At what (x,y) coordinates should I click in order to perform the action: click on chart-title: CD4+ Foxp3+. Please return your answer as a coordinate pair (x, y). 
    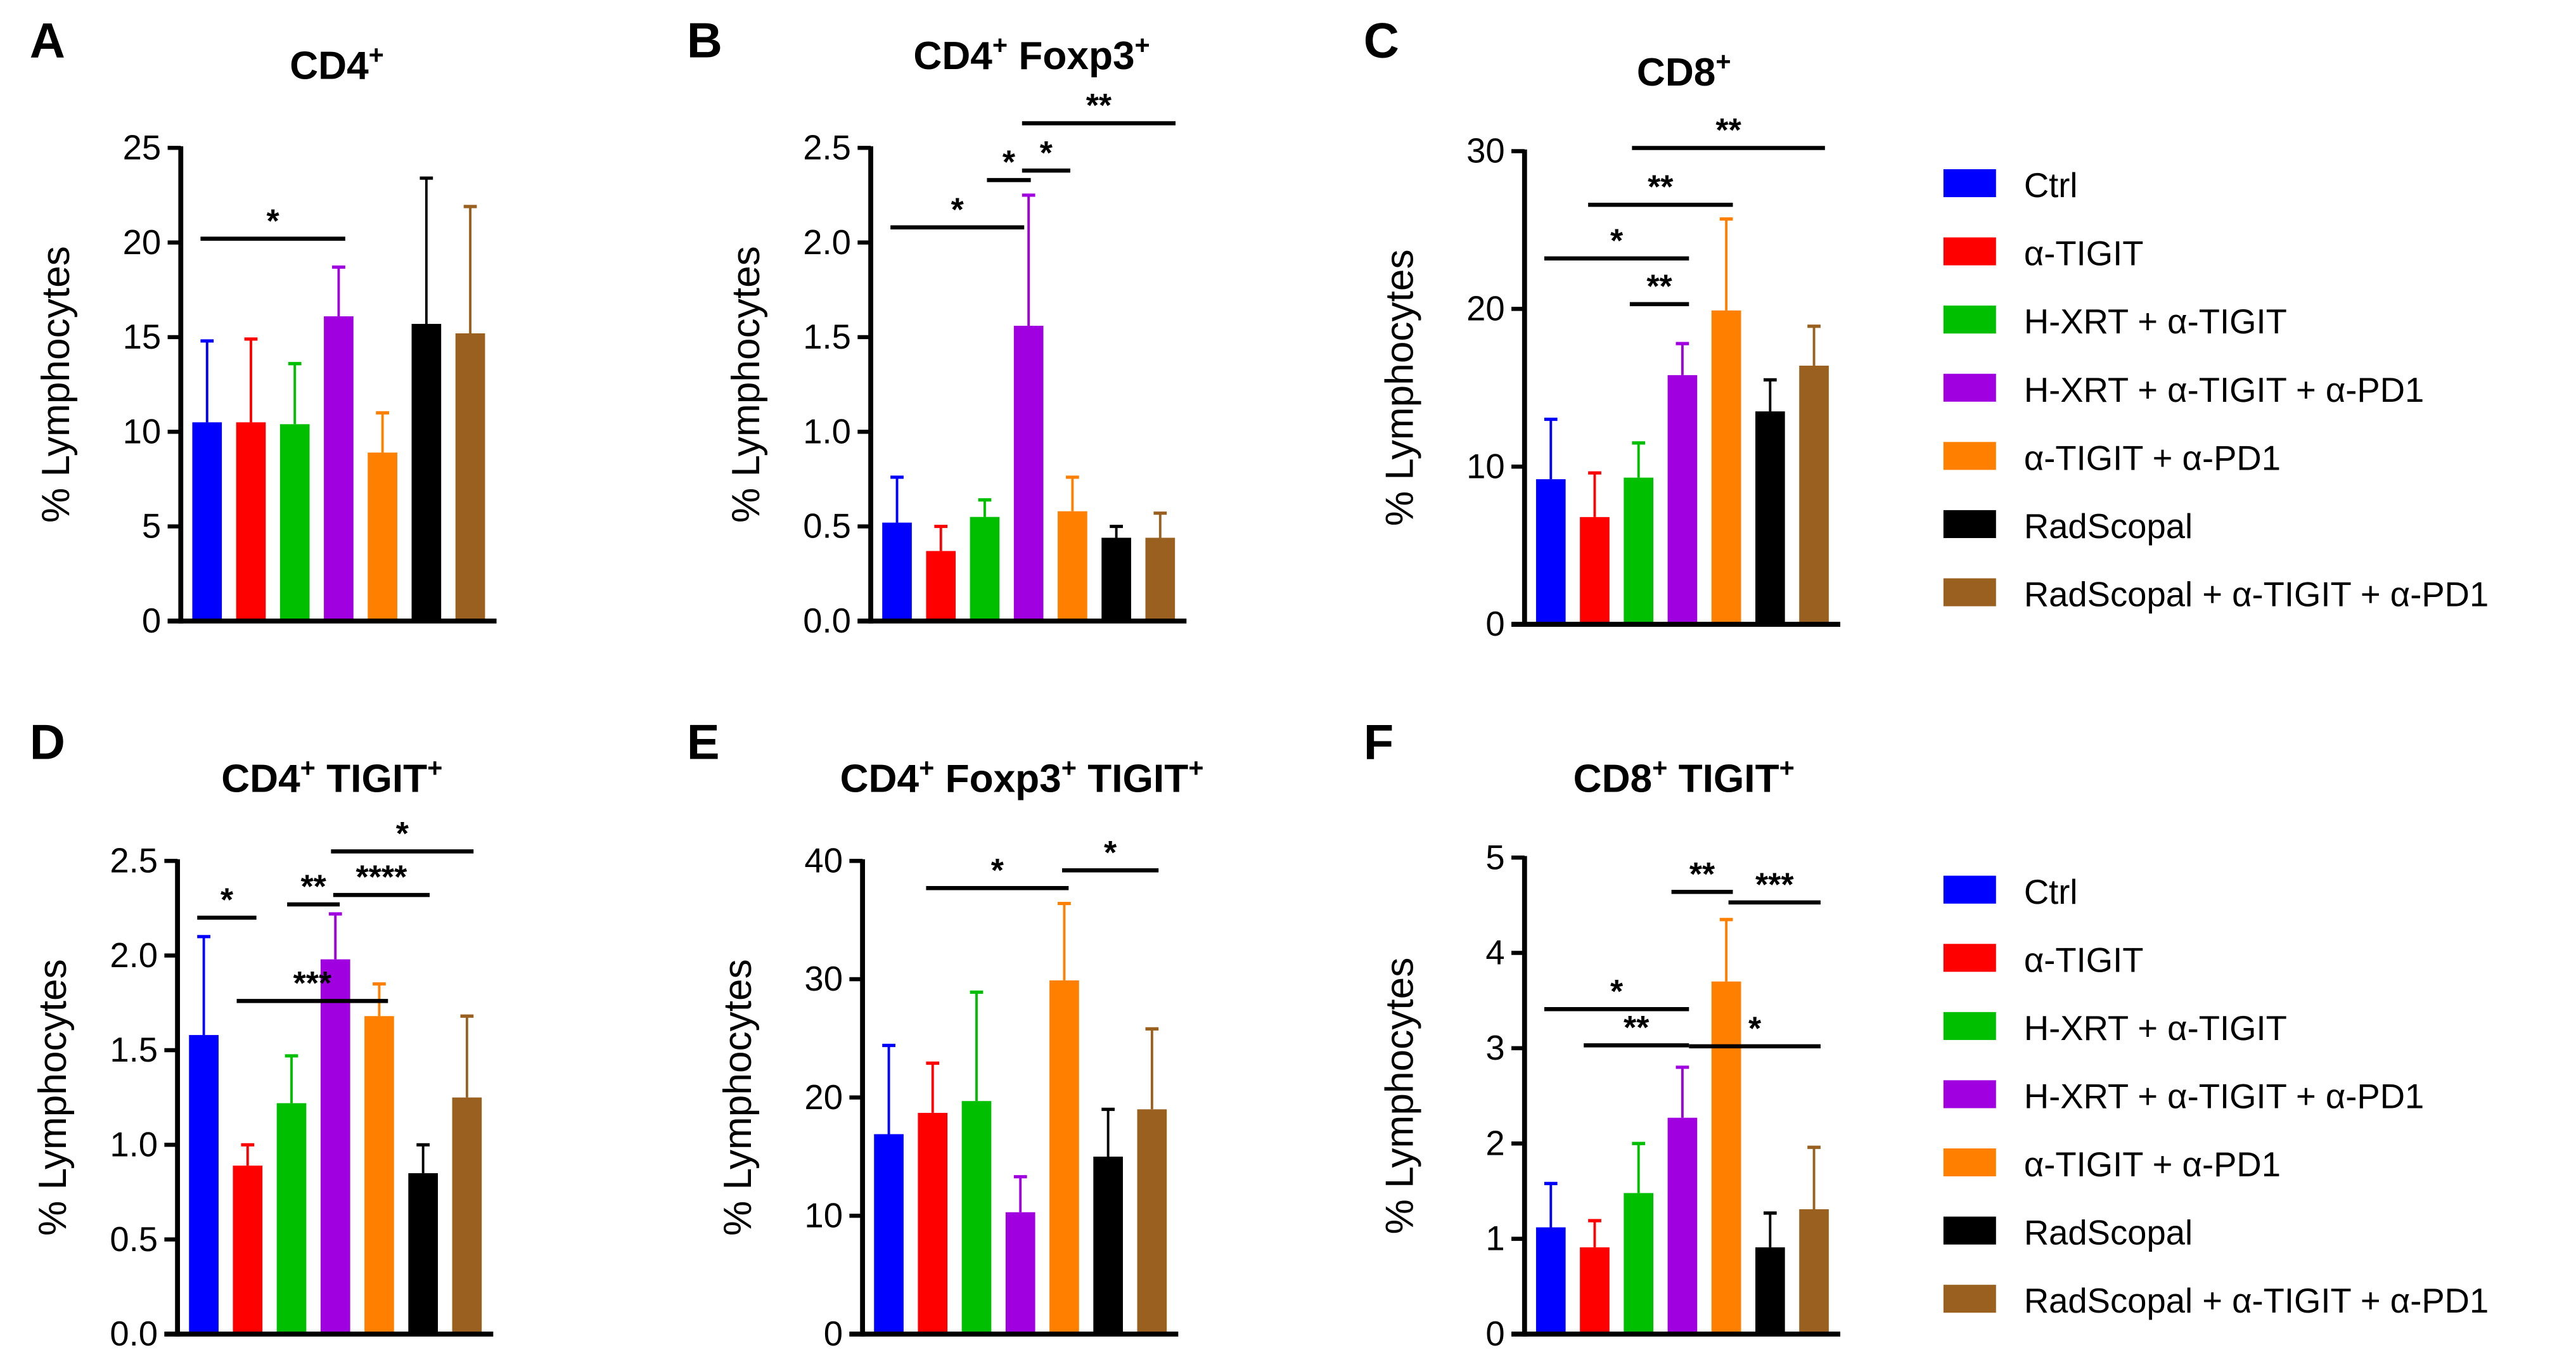
    Looking at the image, I should click on (1031, 54).